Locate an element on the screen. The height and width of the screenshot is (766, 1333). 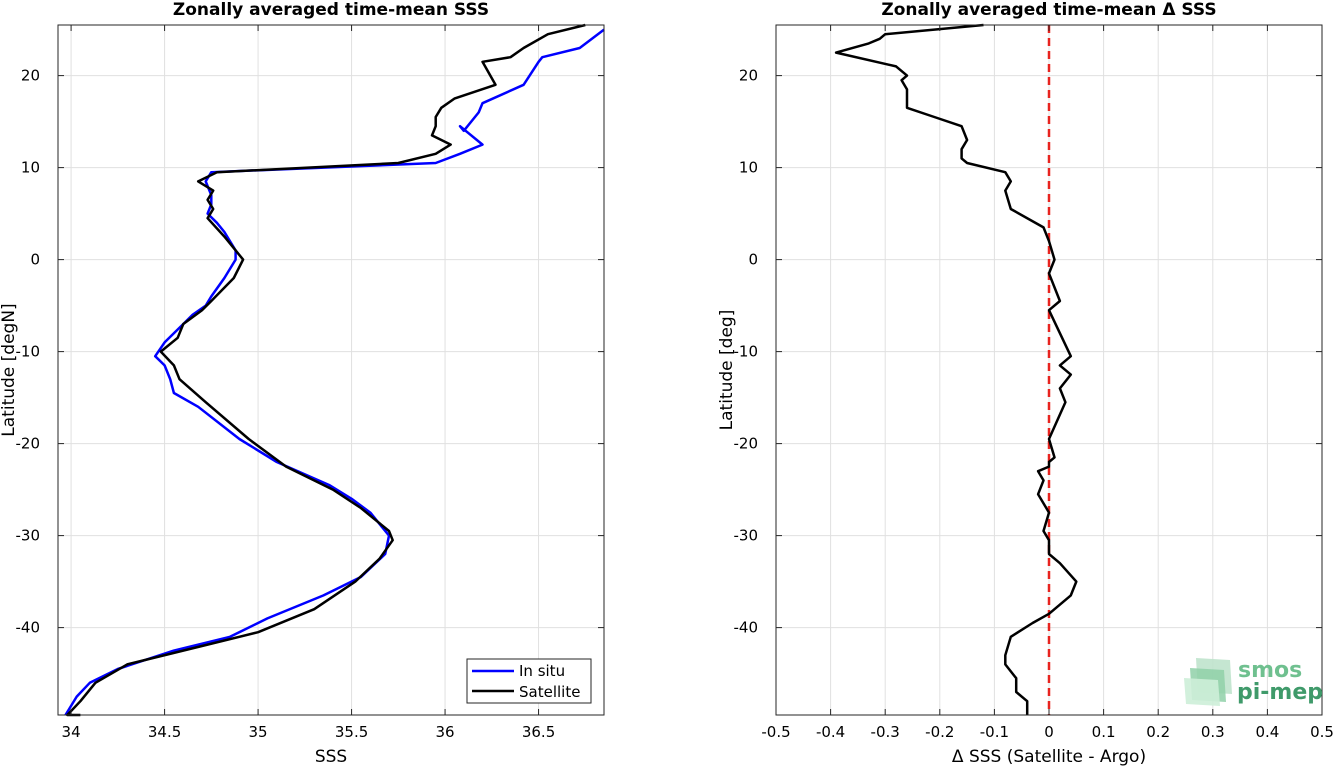
legend-label-satellite: Satellite is located at coordinates (549, 692).